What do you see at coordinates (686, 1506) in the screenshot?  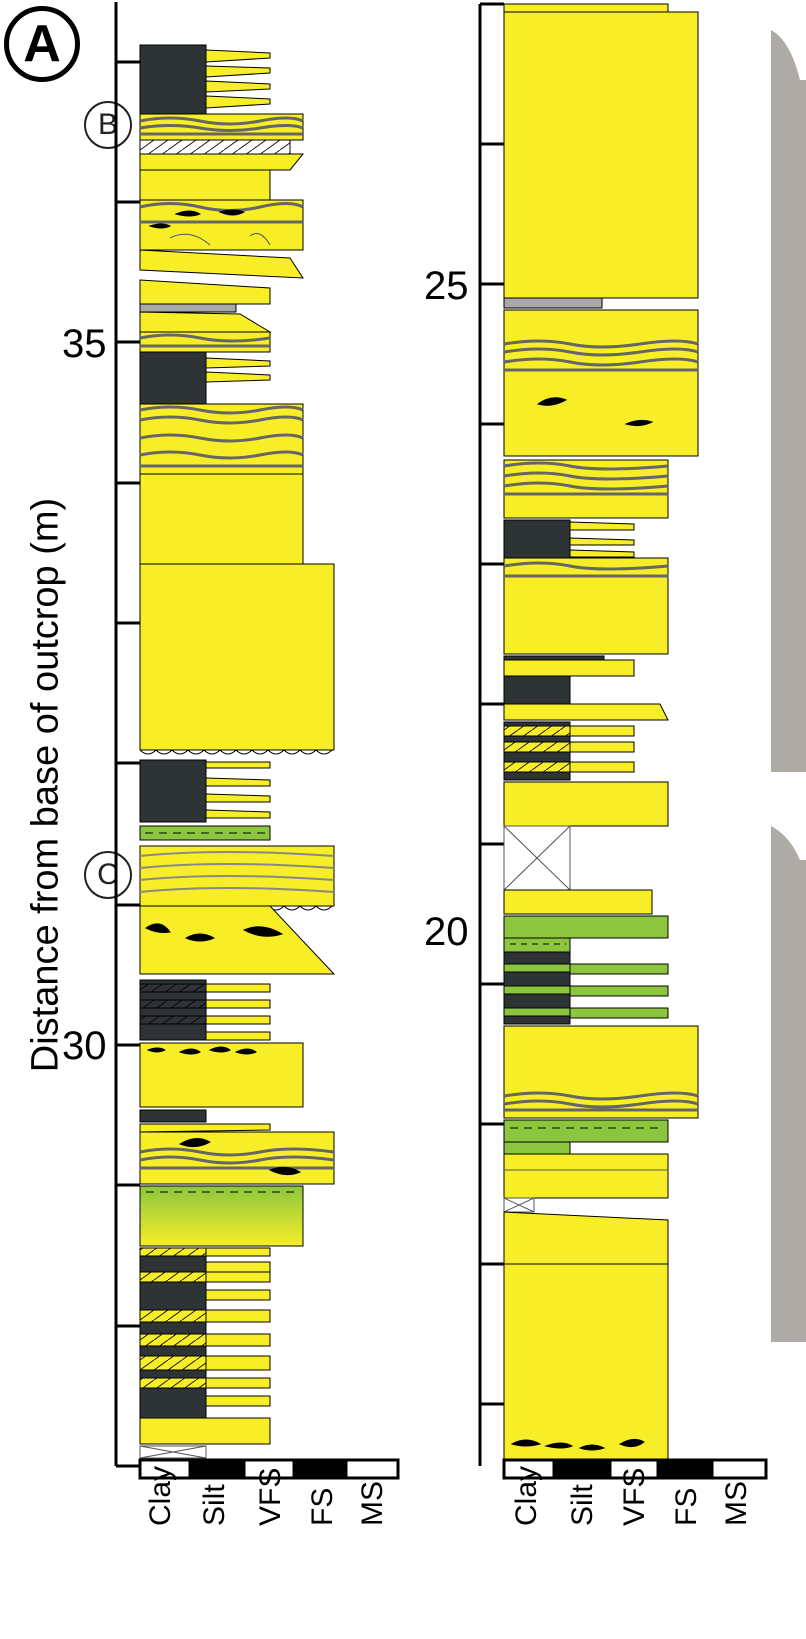 I see `right-grain-label-fs: FS` at bounding box center [686, 1506].